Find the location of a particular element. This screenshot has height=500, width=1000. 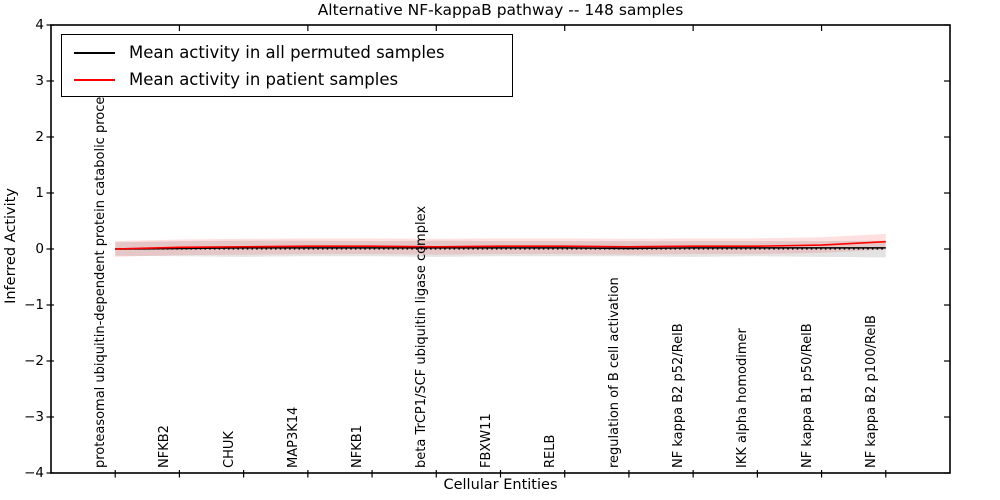

y-tick-label: −2 is located at coordinates (34, 361).